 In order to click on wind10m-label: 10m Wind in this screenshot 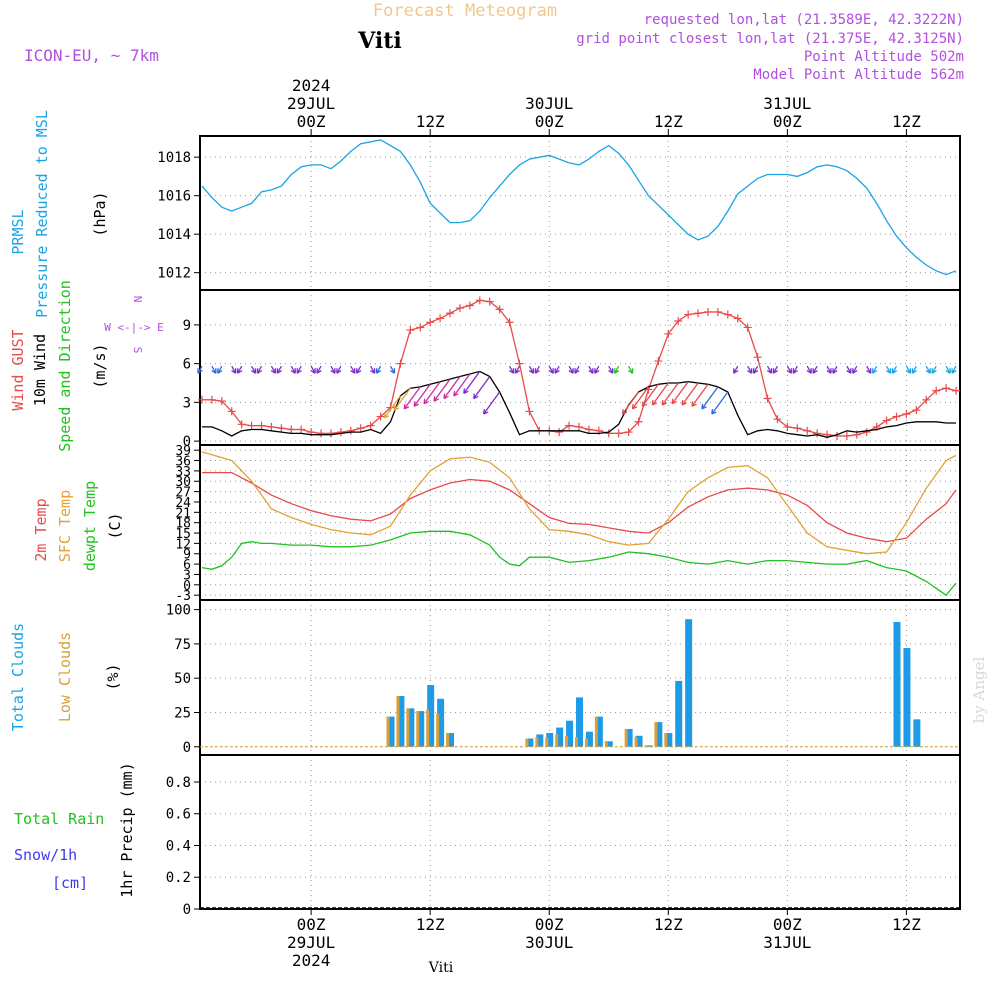, I will do `click(40, 370)`.